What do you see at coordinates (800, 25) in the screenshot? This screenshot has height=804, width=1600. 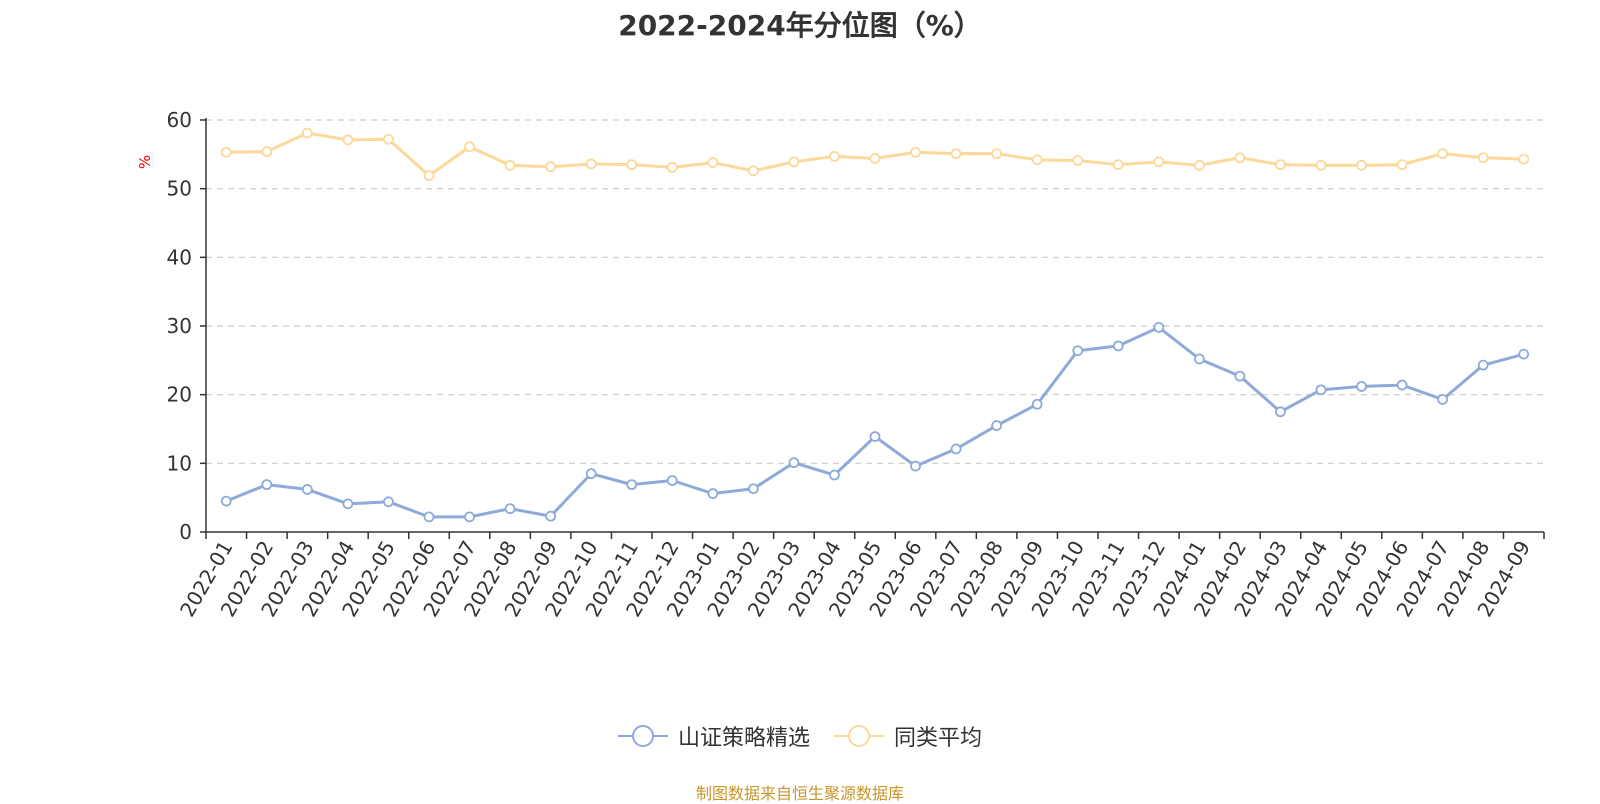 I see `chart-title: 2022-2024年分位图（%）` at bounding box center [800, 25].